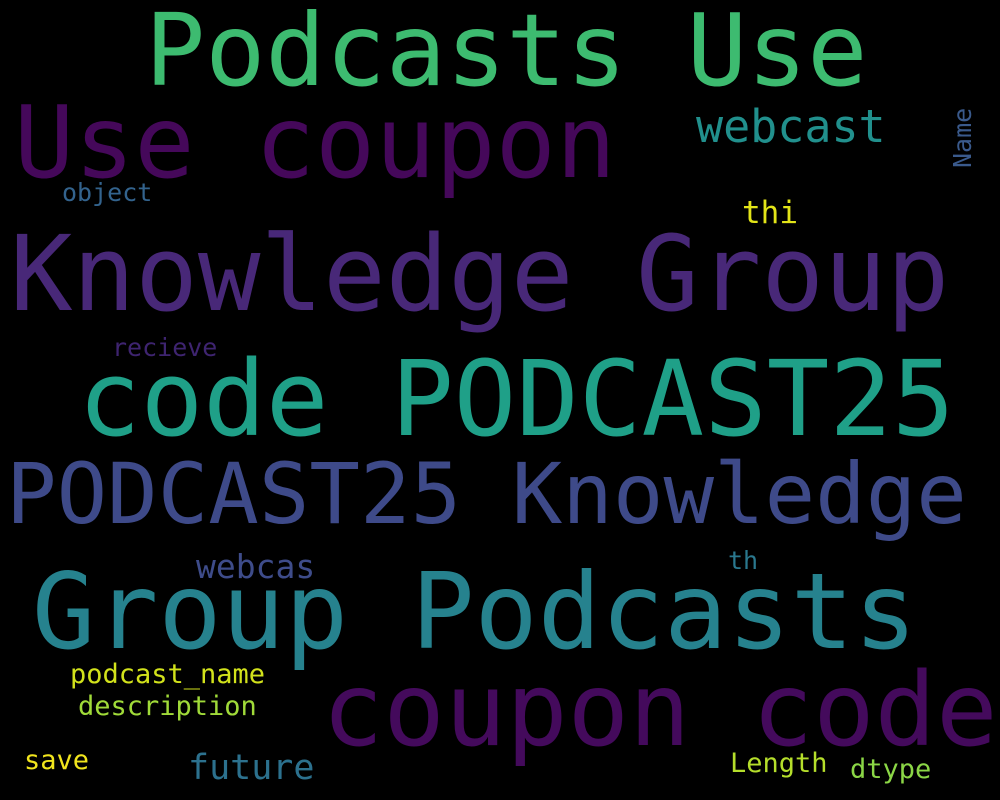 This screenshot has width=1000, height=800. I want to click on word-use-coupon: Use coupon, so click(315, 142).